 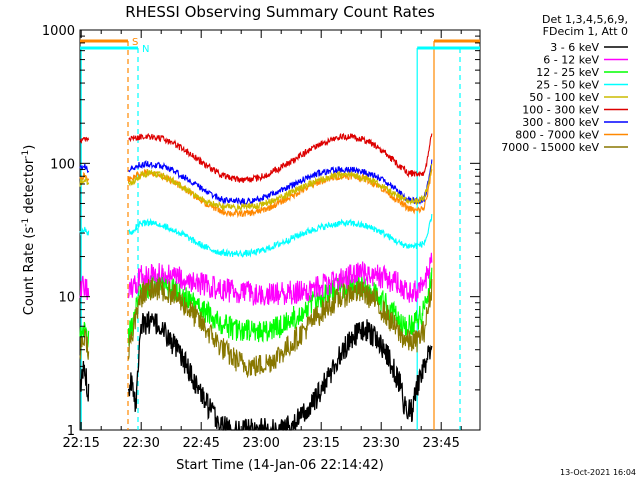 I want to click on legend-label: 50 - 100 keV, so click(x=564, y=97).